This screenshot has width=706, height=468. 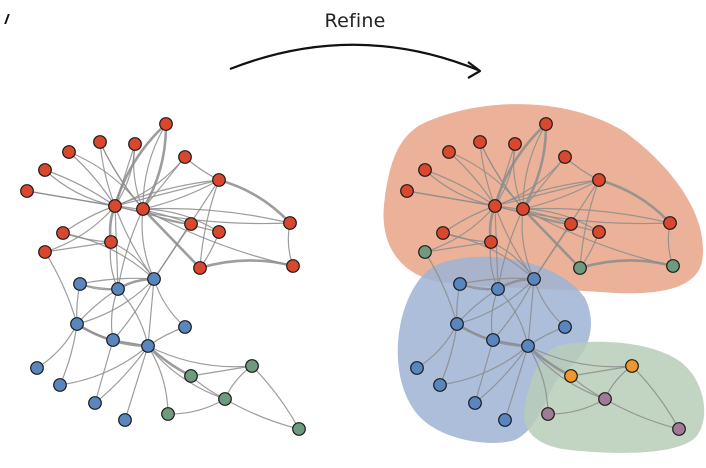 I want to click on refine-label: Refine, so click(x=355, y=21).